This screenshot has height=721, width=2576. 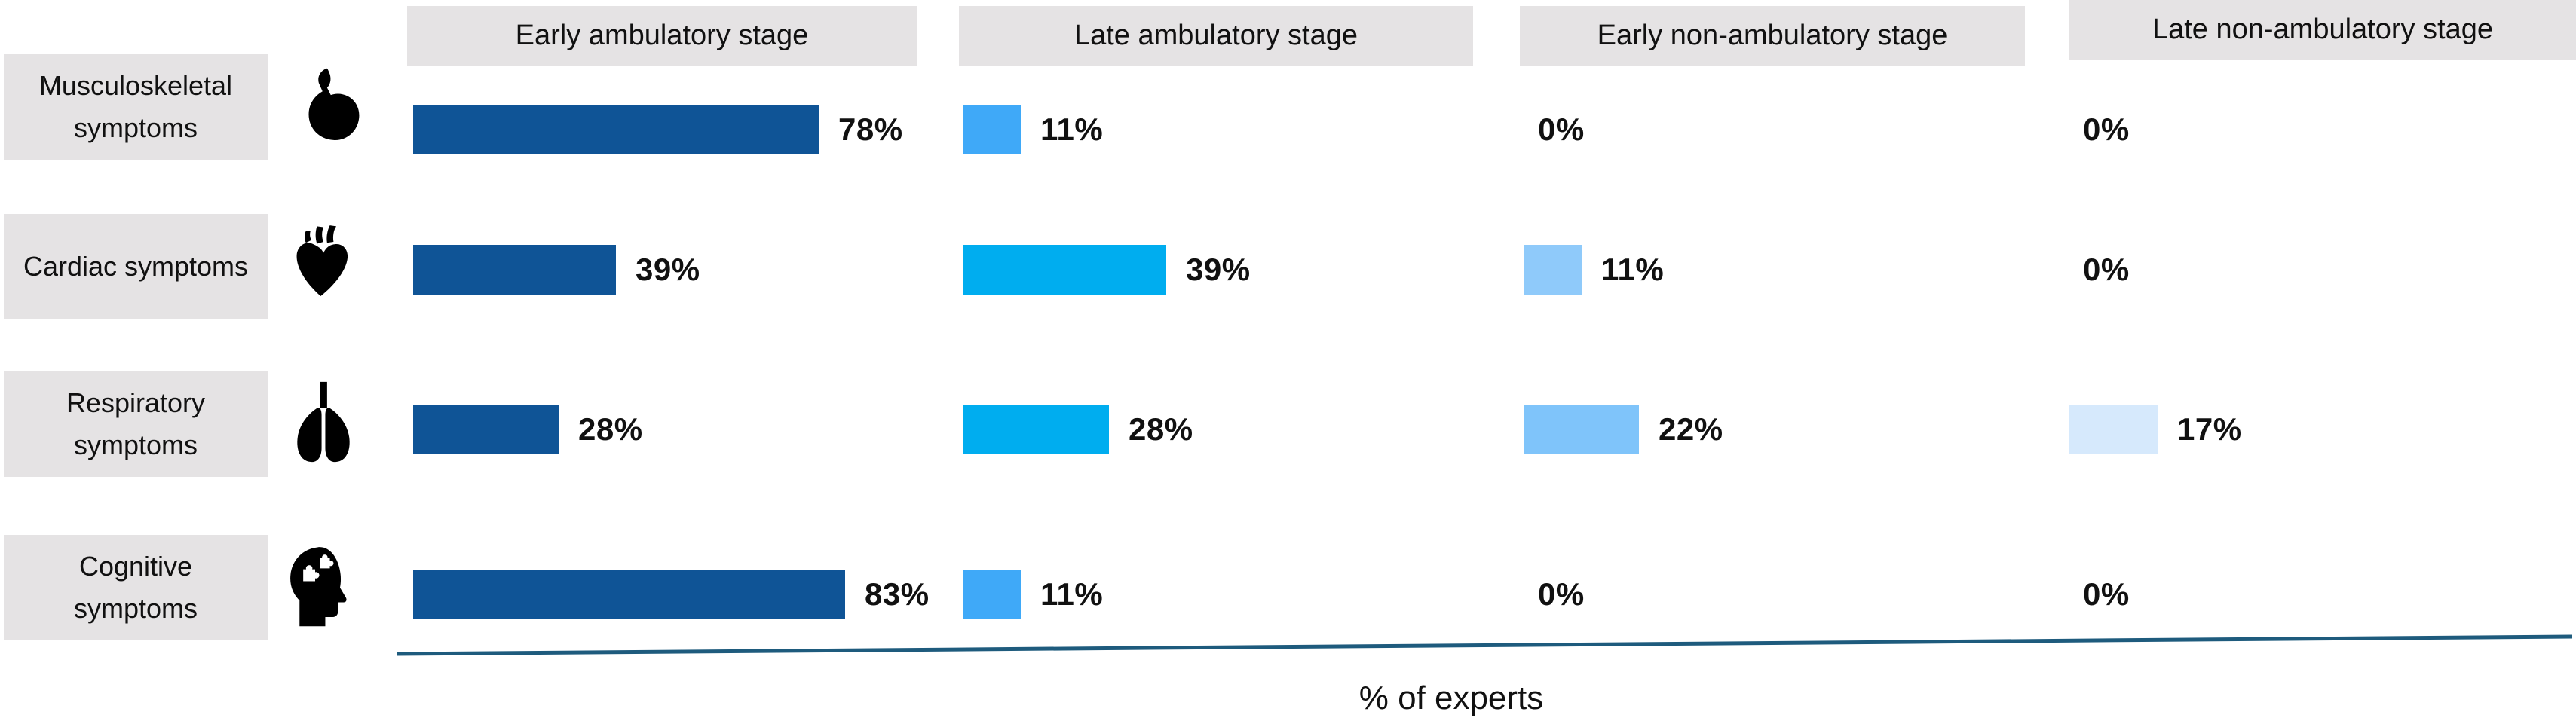 What do you see at coordinates (1072, 594) in the screenshot?
I see `bar-value-label-late-ambulatory-stage-cognitive-symptoms: 11%` at bounding box center [1072, 594].